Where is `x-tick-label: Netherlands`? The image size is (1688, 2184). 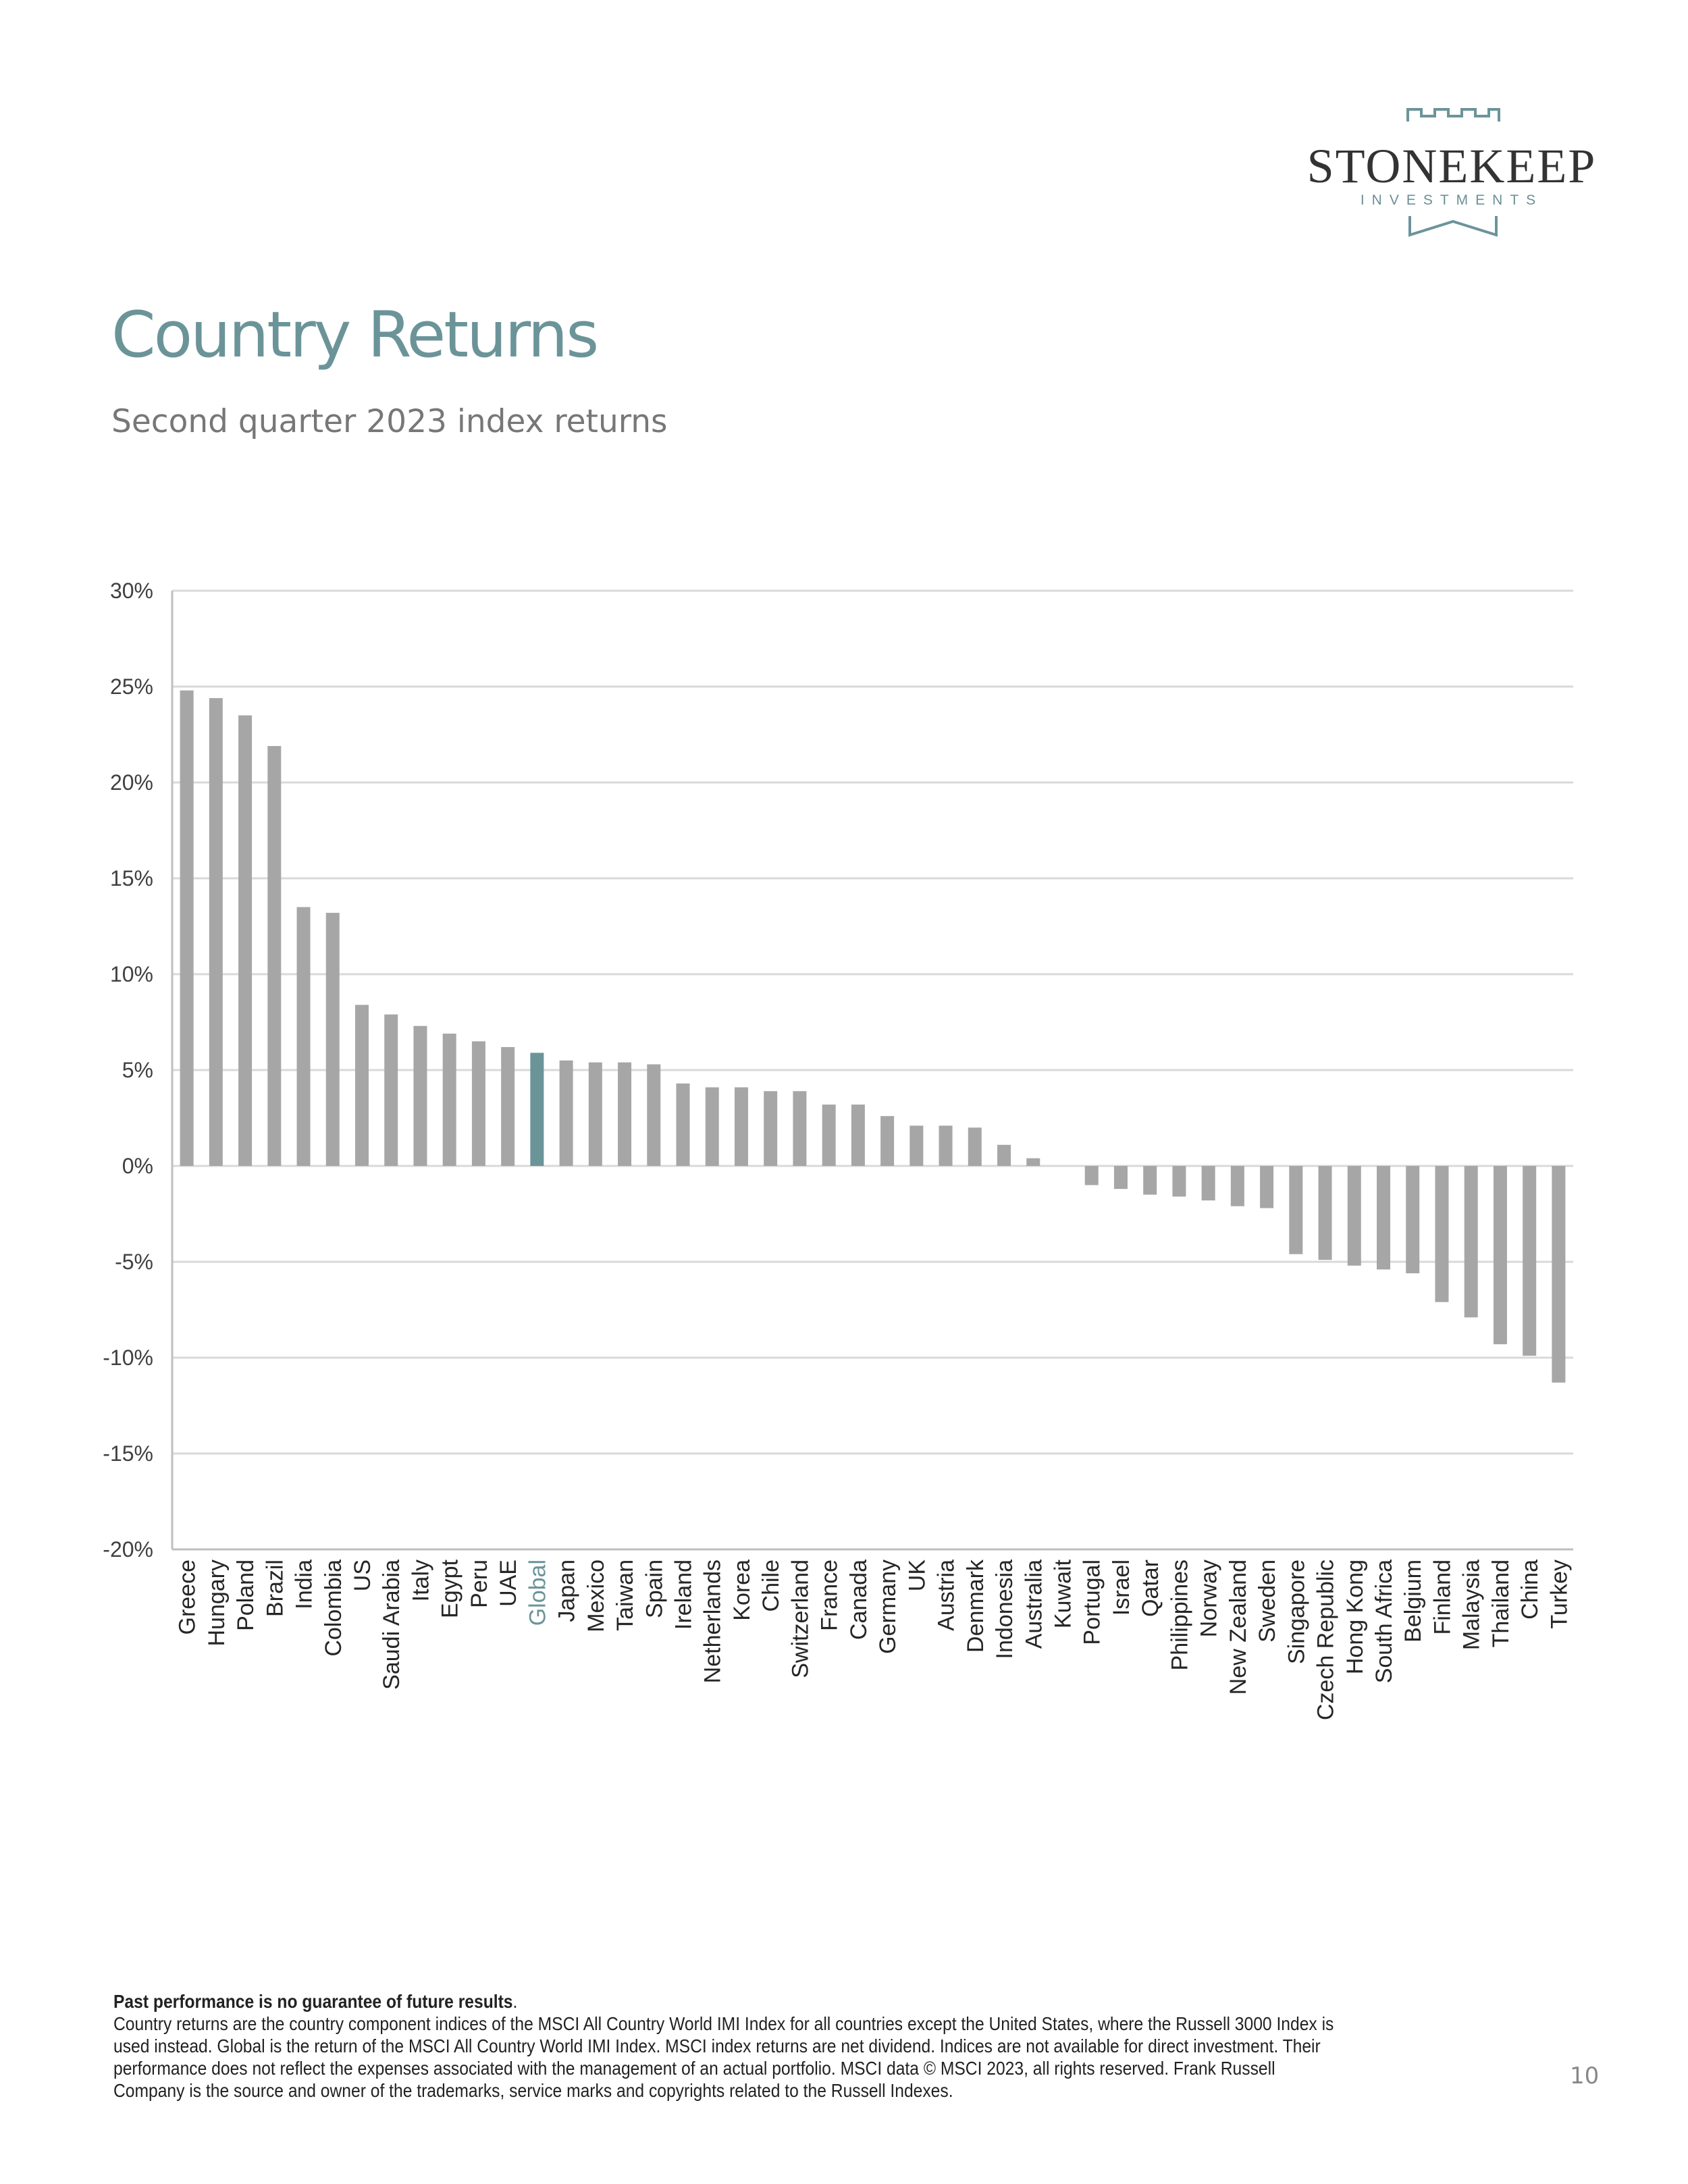 x-tick-label: Netherlands is located at coordinates (713, 1621).